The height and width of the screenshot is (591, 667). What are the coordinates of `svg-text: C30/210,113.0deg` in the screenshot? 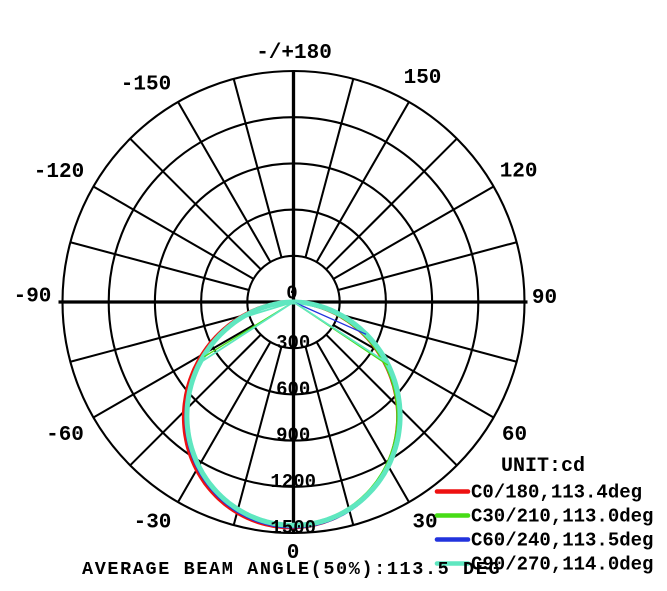 It's located at (562, 517).